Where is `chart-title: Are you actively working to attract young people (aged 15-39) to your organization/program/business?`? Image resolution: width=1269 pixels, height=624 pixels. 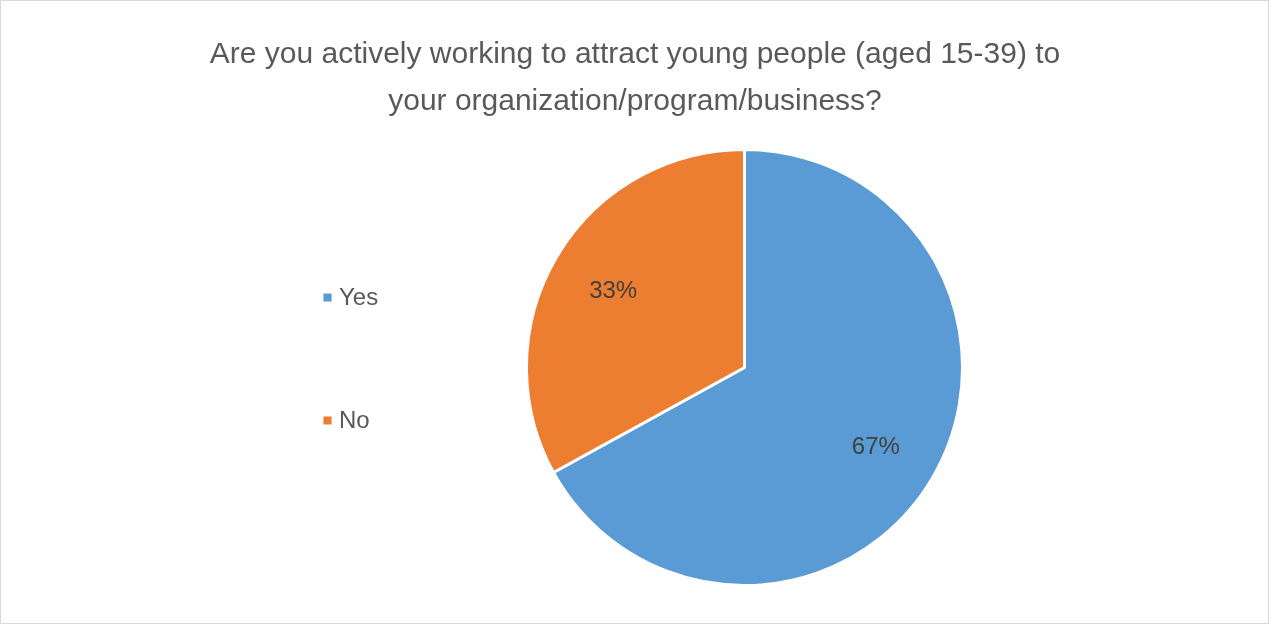 chart-title: Are you actively working to attract young people (aged 15-39) to your organization/program/business? is located at coordinates (635, 76).